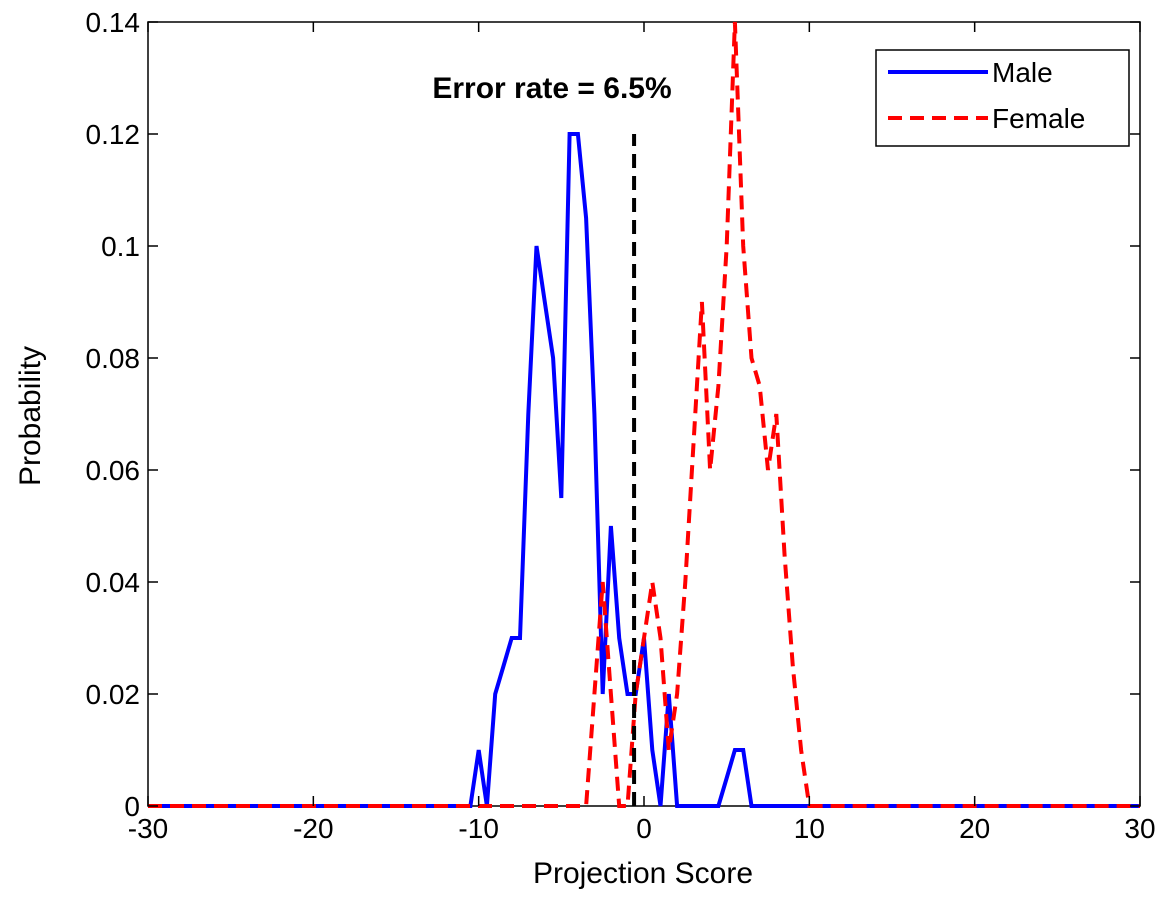  I want to click on x-tick-label: 10, so click(809, 828).